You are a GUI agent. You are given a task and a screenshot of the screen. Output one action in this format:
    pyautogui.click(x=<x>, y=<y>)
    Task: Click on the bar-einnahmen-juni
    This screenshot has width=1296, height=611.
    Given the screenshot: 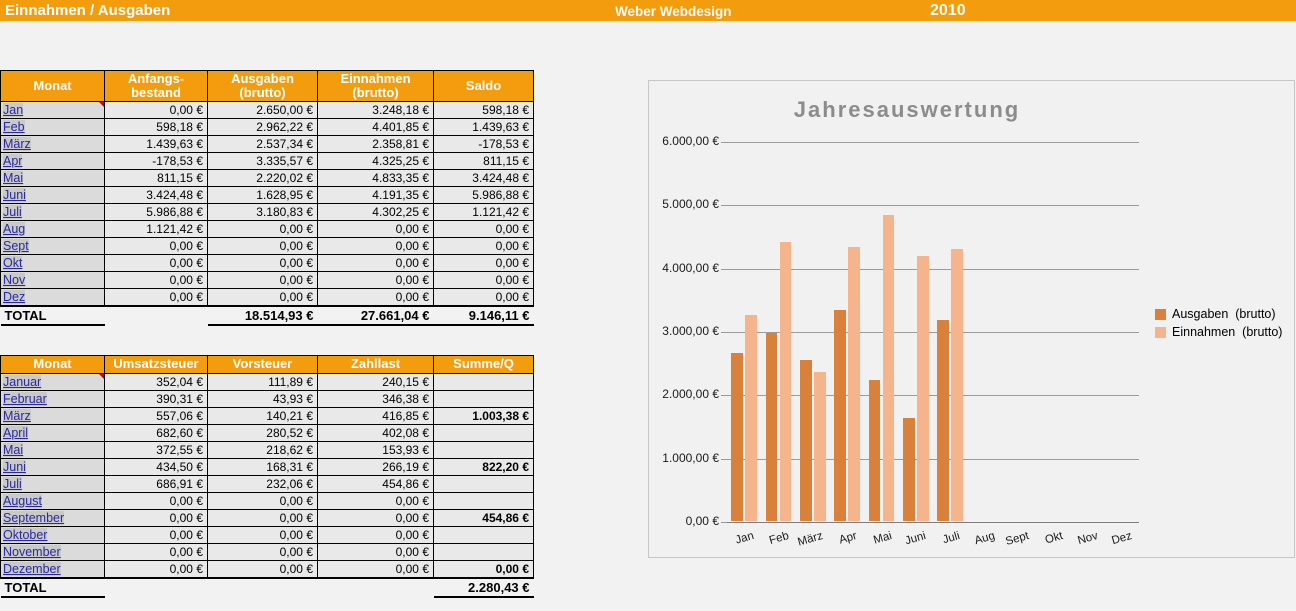 What is the action you would take?
    pyautogui.click(x=923, y=388)
    